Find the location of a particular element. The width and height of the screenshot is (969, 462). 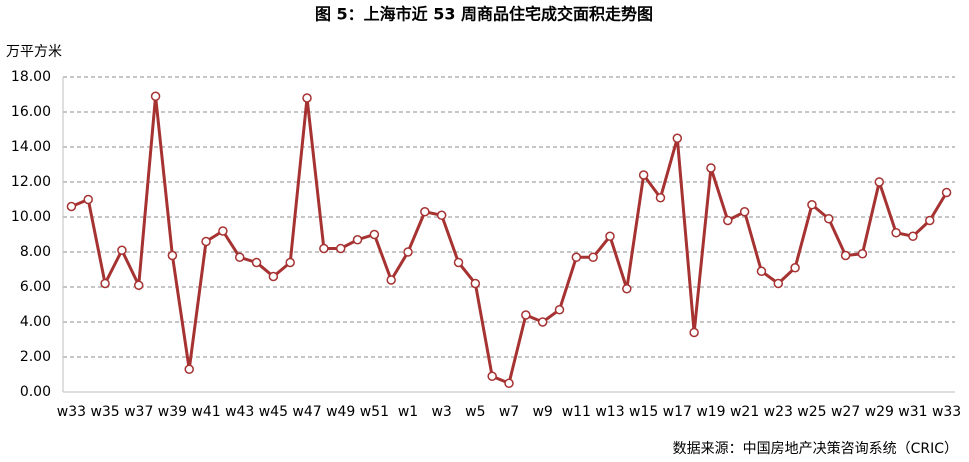

y-tick-label: 6.00 is located at coordinates (35, 287).